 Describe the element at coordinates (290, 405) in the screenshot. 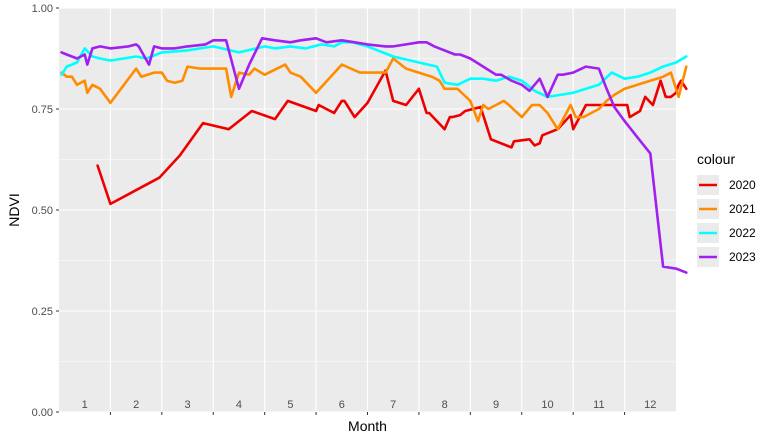

I see `month-label: 5` at that location.